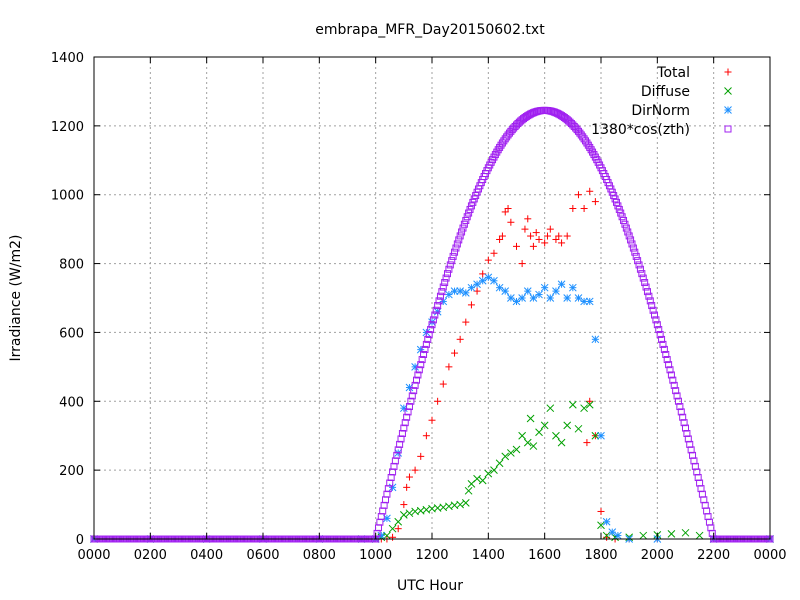  I want to click on y-tick-label: 0, so click(80, 540).